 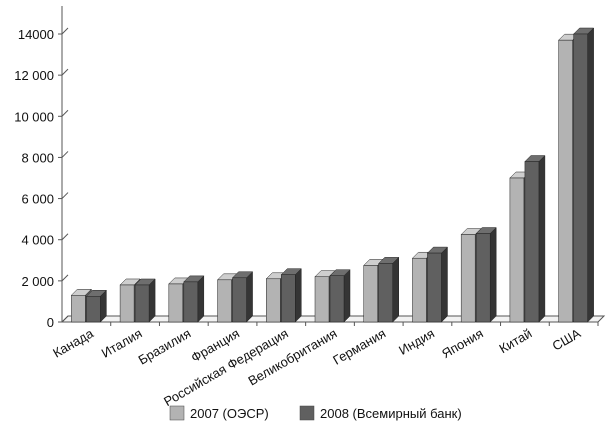 What do you see at coordinates (359, 347) in the screenshot?
I see `category-label: Германия` at bounding box center [359, 347].